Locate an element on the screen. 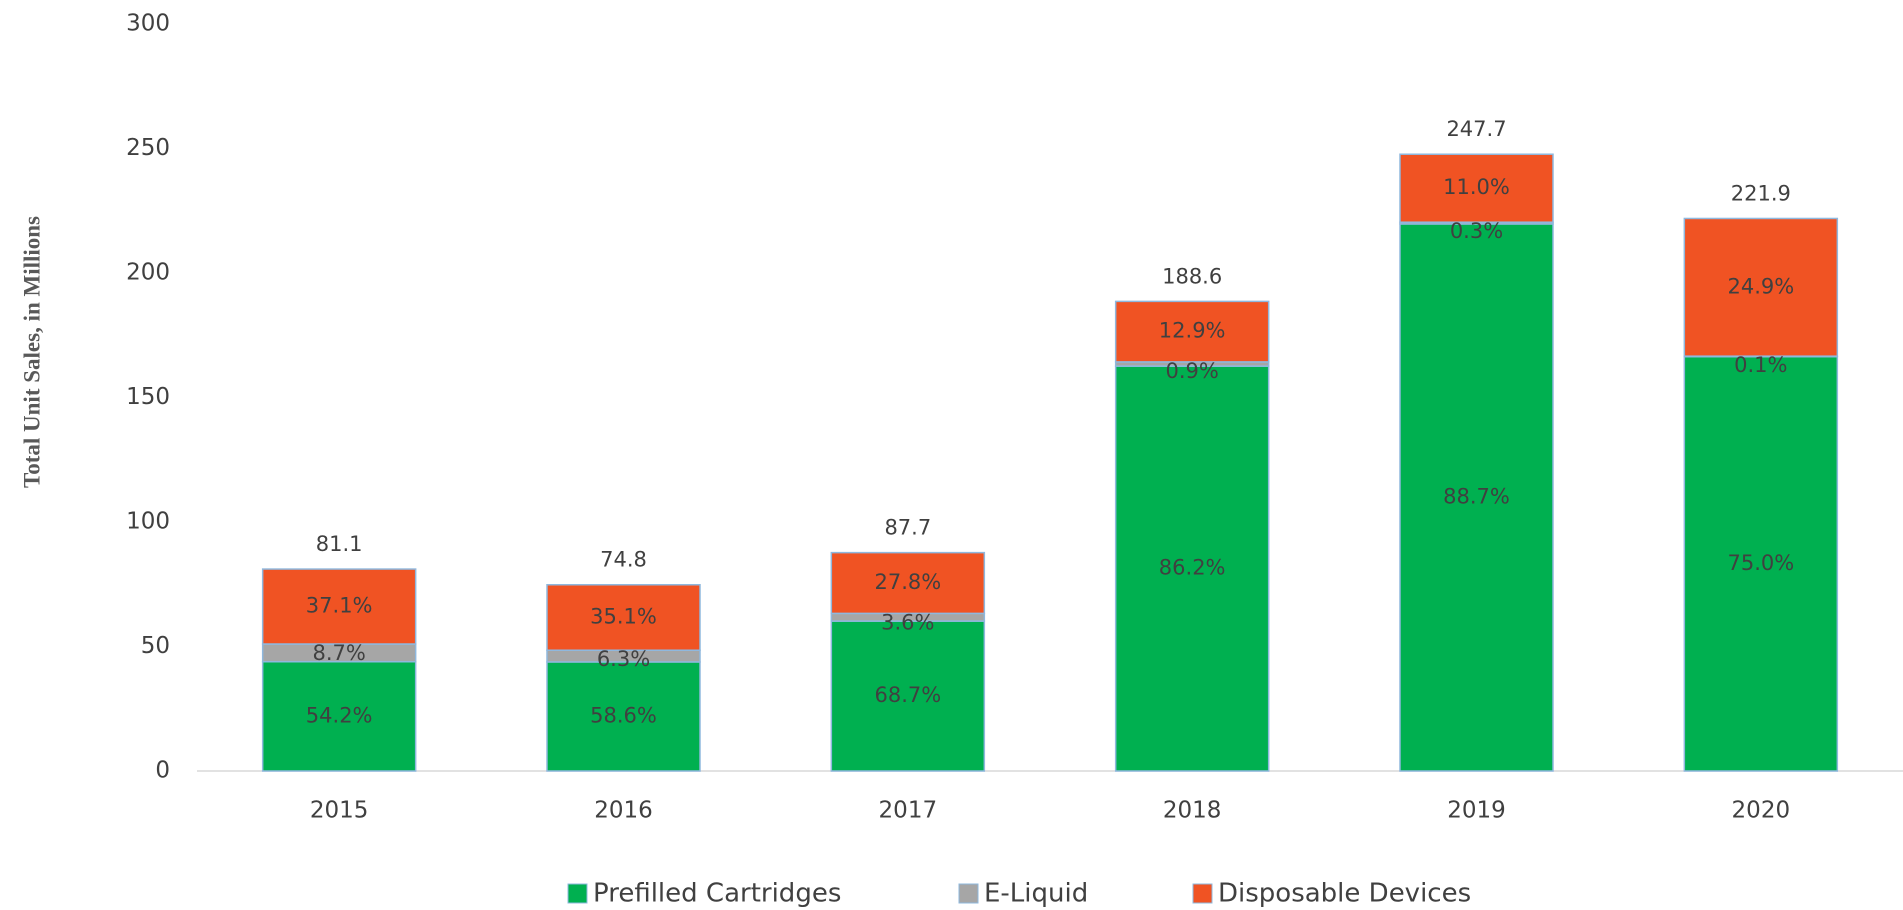 This screenshot has height=910, width=1903. data-label: 75.0% is located at coordinates (1760, 563).